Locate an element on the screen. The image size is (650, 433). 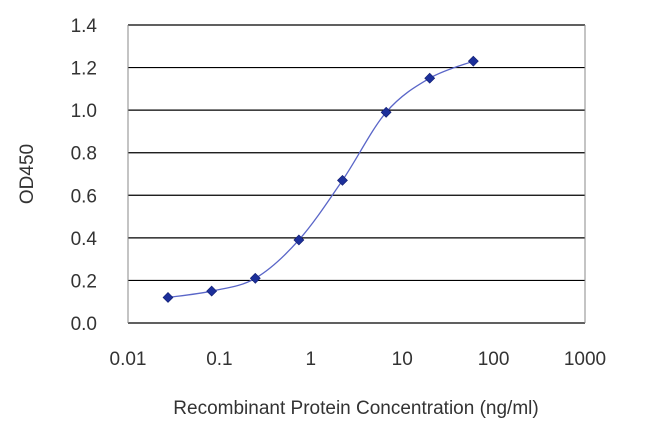
y-axis-title: OD450 is located at coordinates (27, 174).